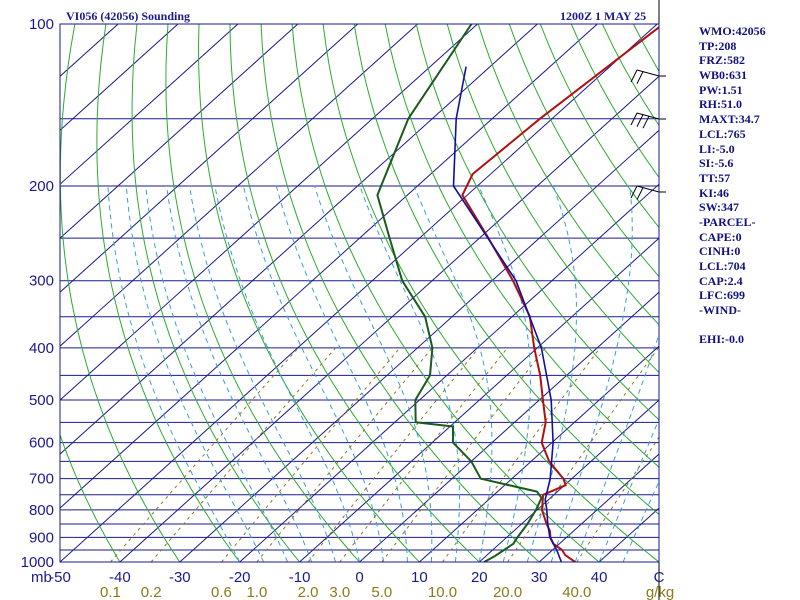  What do you see at coordinates (308, 592) in the screenshot?
I see `mixing-ratio-tick-label: 2.0` at bounding box center [308, 592].